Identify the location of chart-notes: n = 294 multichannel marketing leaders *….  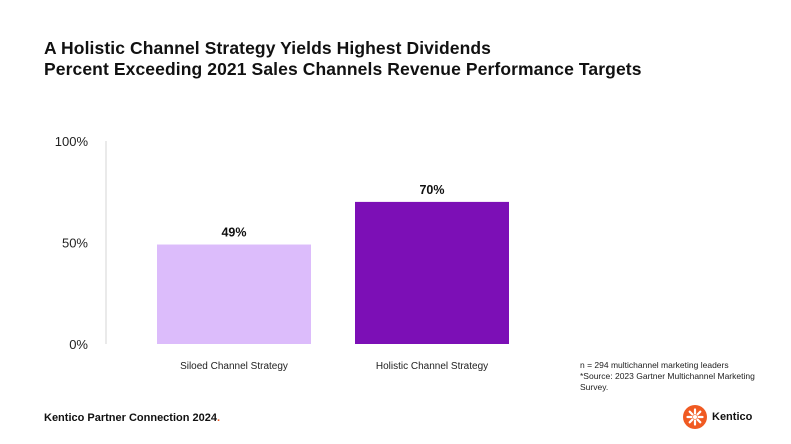
(680, 376).